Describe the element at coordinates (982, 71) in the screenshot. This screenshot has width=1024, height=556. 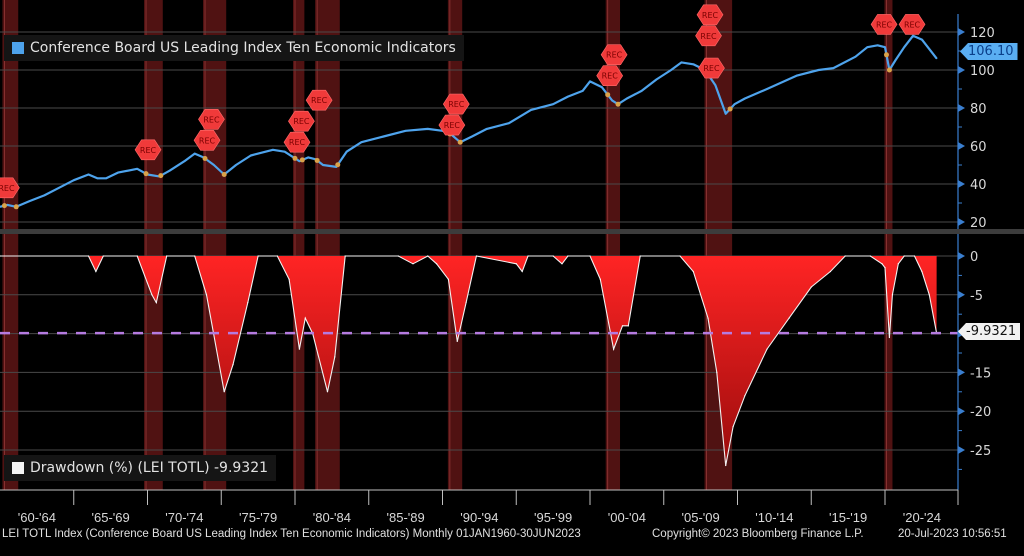
I see `y-tick-label: 100` at that location.